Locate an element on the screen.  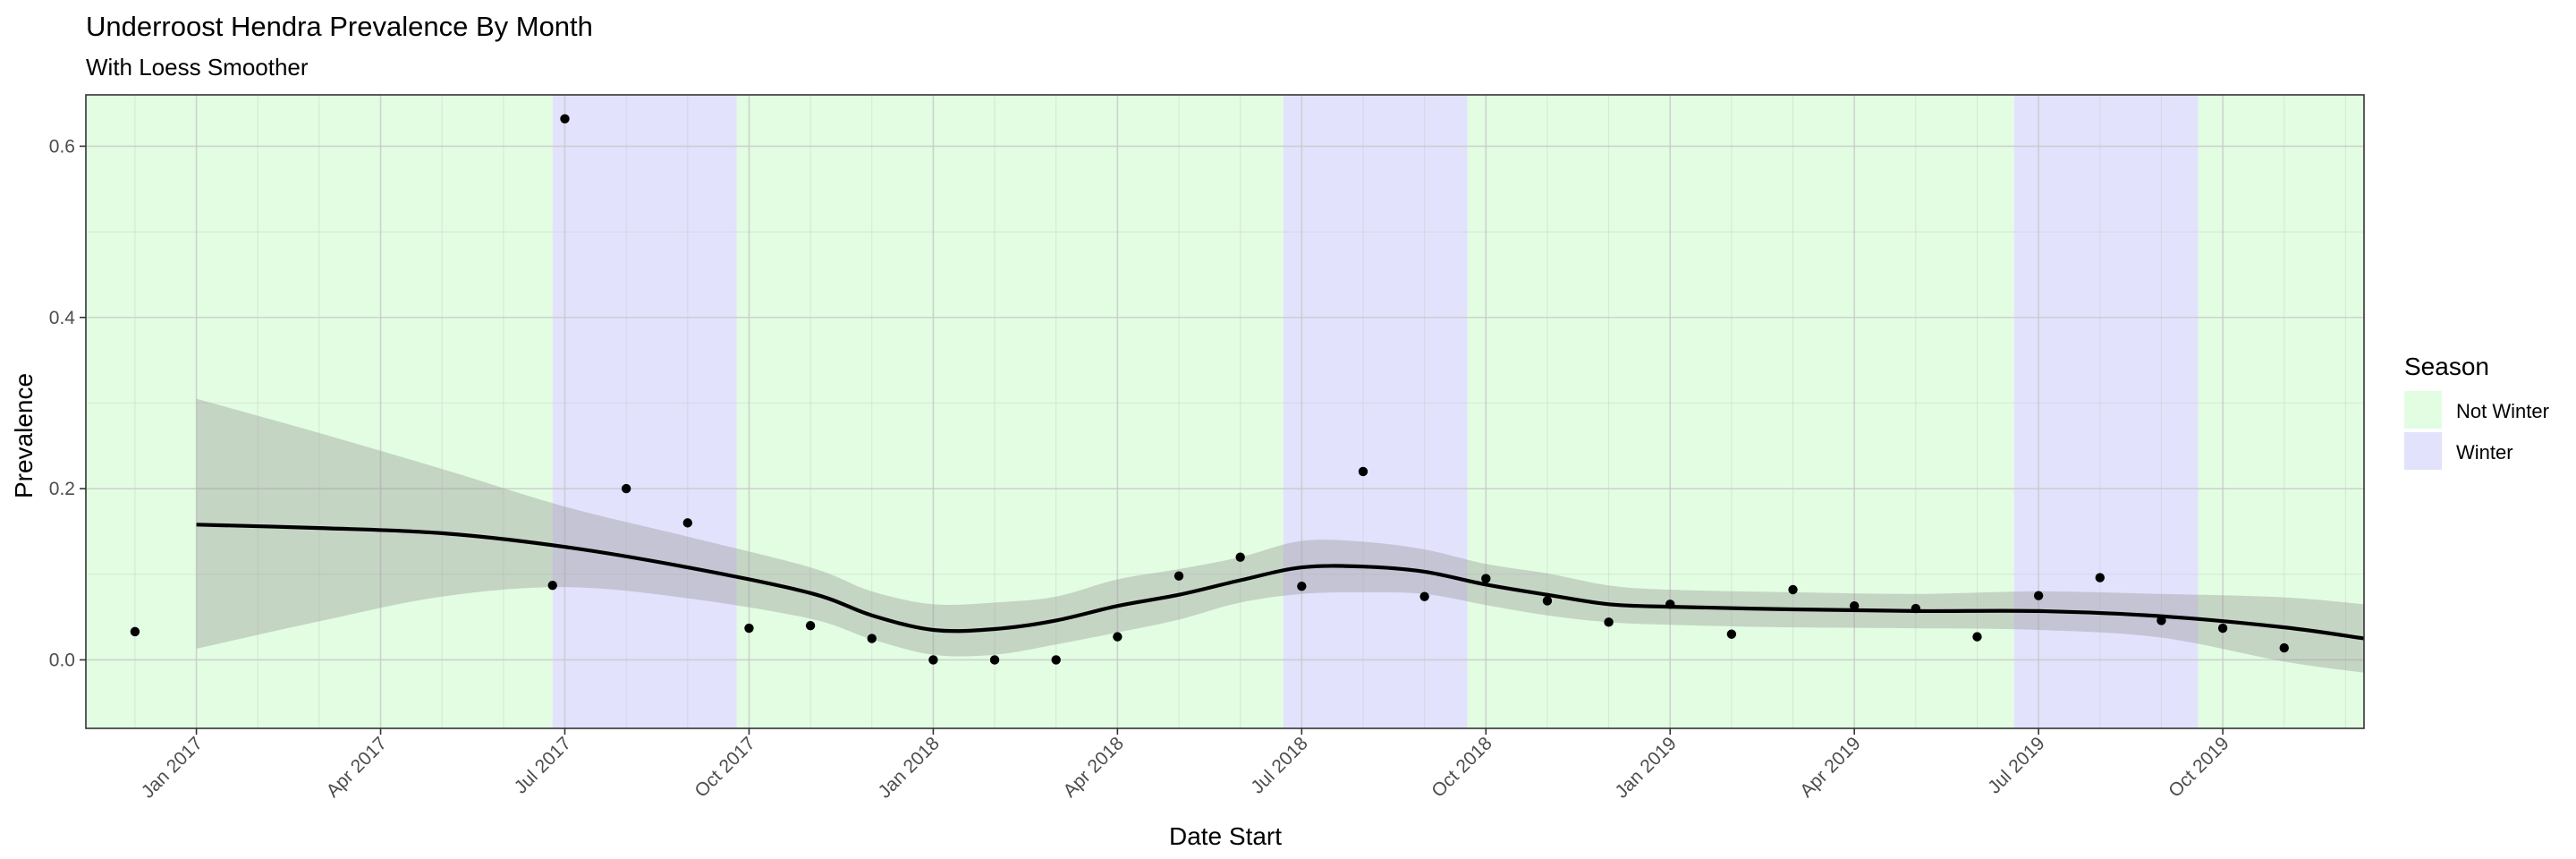
loess-line is located at coordinates (1280, 582).